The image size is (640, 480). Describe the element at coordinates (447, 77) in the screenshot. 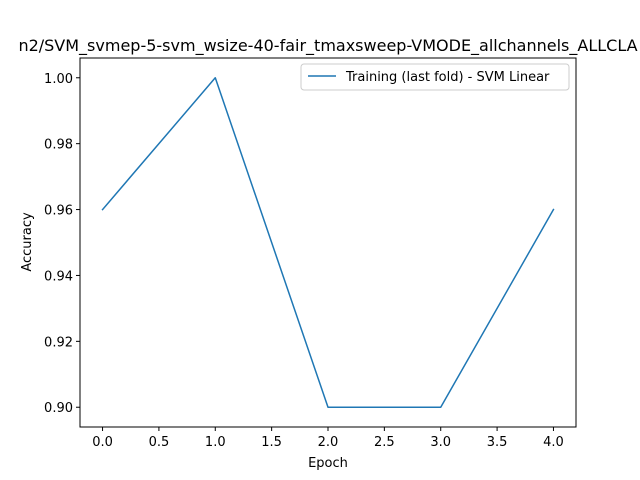

I see `legend-label: Training (last fold) - SVM Linear` at that location.